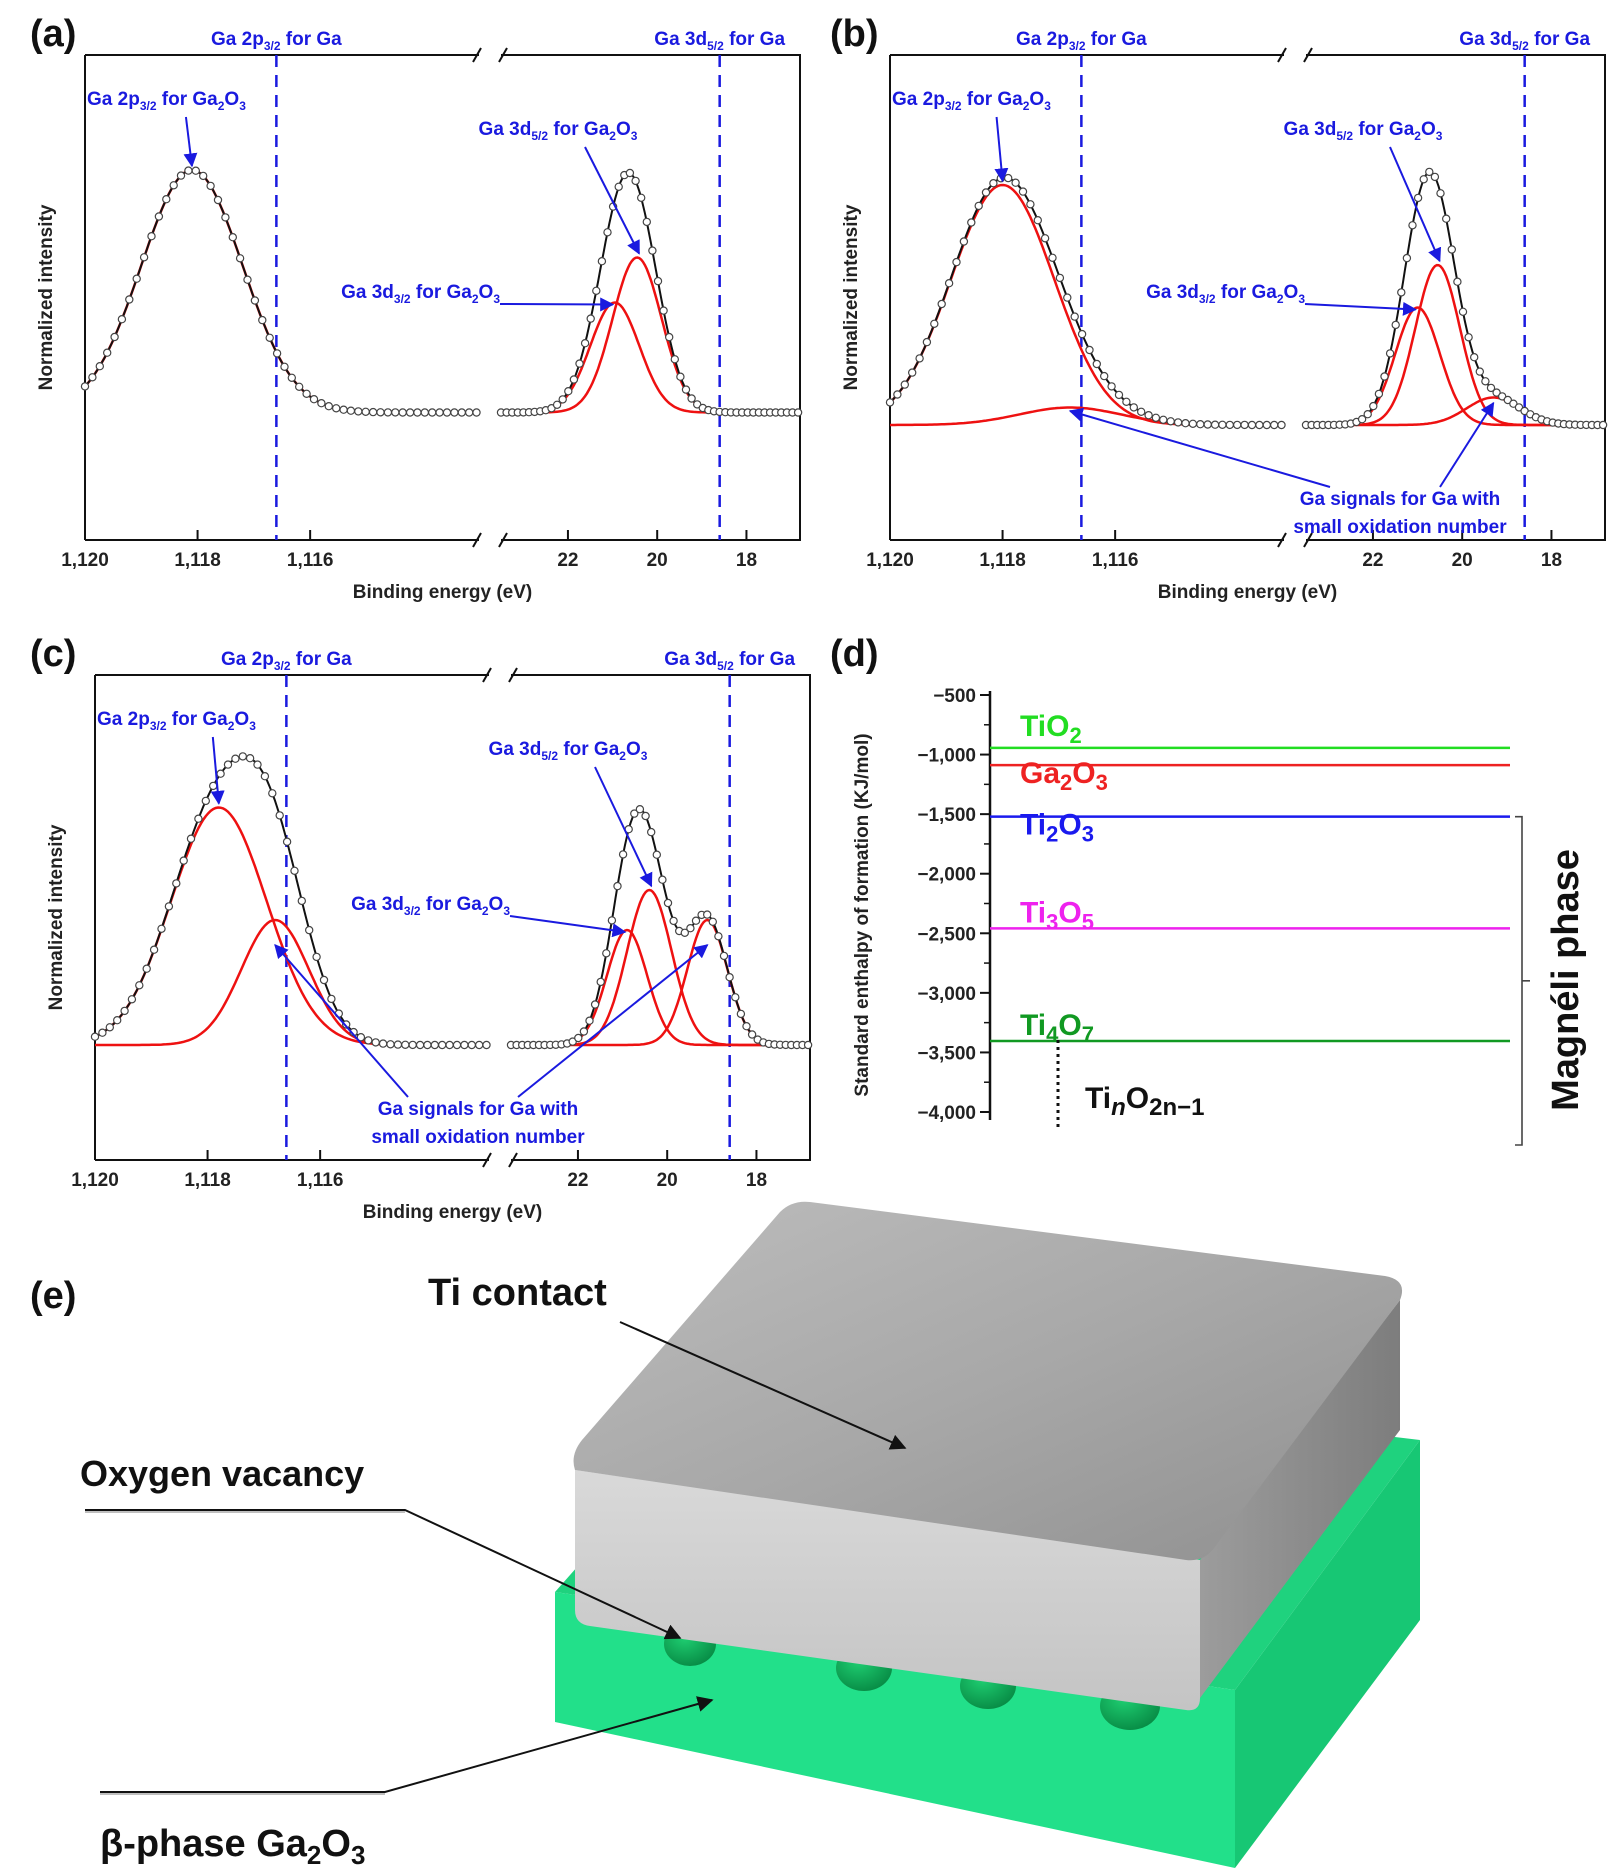 The height and width of the screenshot is (1874, 1616). What do you see at coordinates (946, 756) in the screenshot?
I see `y-tick-label: −1,000` at bounding box center [946, 756].